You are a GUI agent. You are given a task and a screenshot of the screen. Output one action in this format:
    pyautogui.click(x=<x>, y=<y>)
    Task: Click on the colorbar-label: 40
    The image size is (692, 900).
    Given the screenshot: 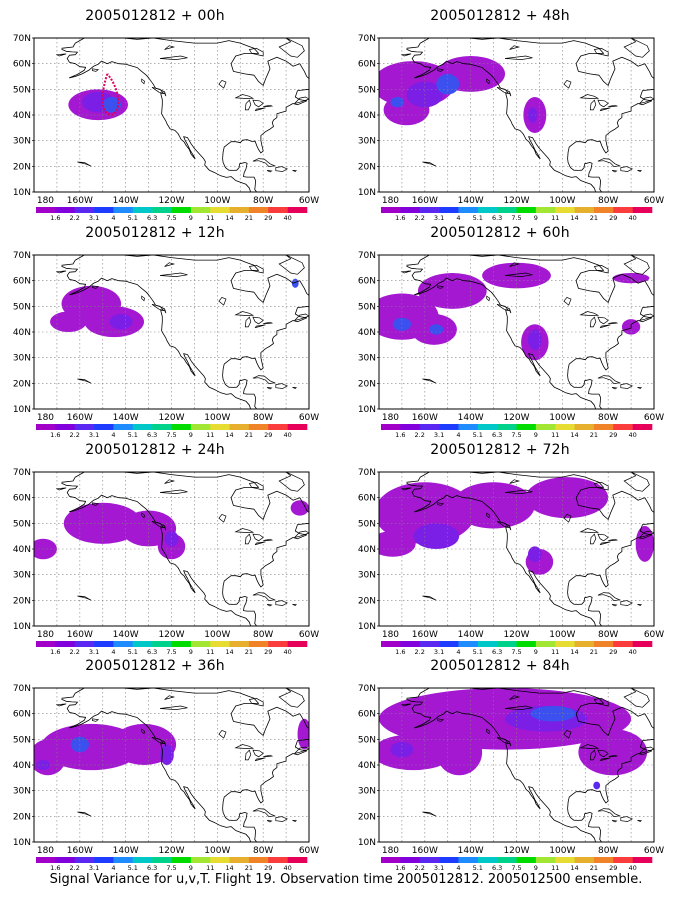 What is the action you would take?
    pyautogui.click(x=288, y=218)
    